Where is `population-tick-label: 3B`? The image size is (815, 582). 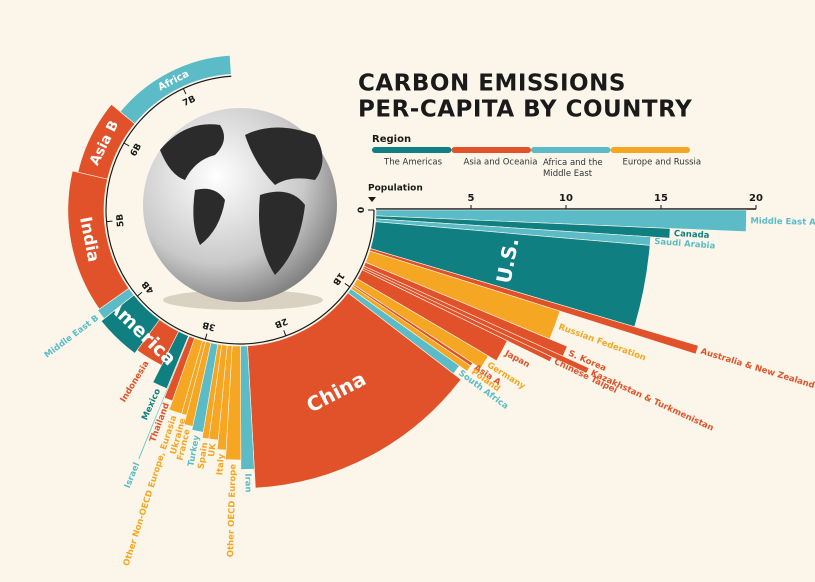
population-tick-label: 3B is located at coordinates (208, 325).